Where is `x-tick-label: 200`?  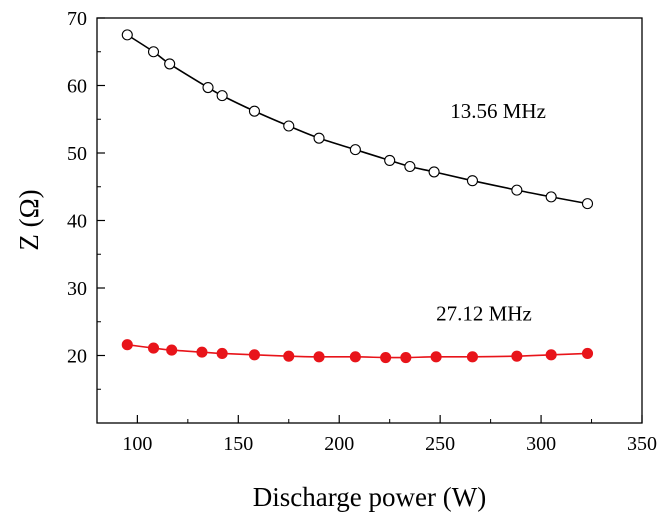 x-tick-label: 200 is located at coordinates (339, 444).